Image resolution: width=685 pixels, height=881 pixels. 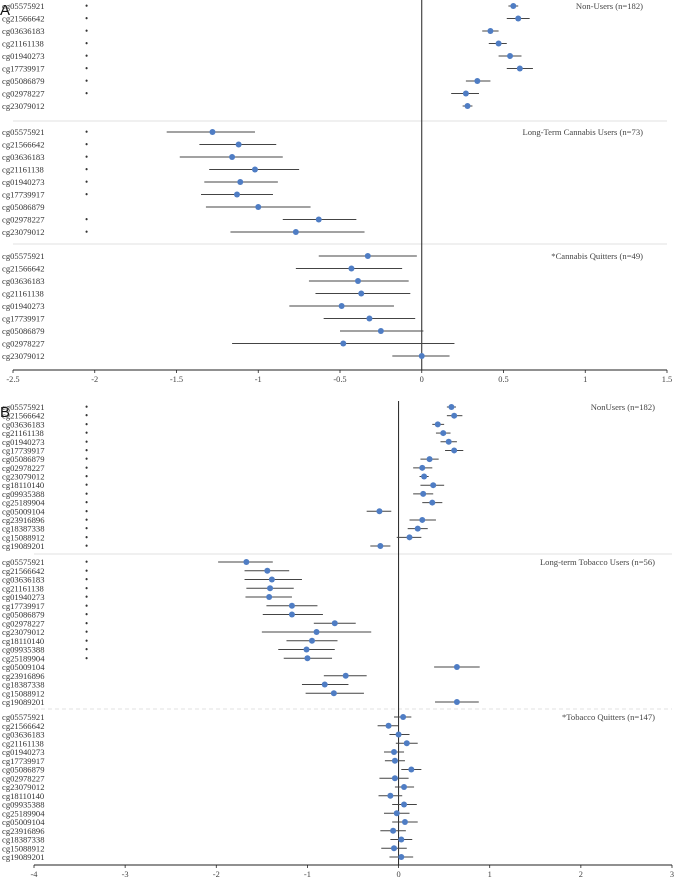 I want to click on forest-row: cg17739917, so click(x=203, y=761).